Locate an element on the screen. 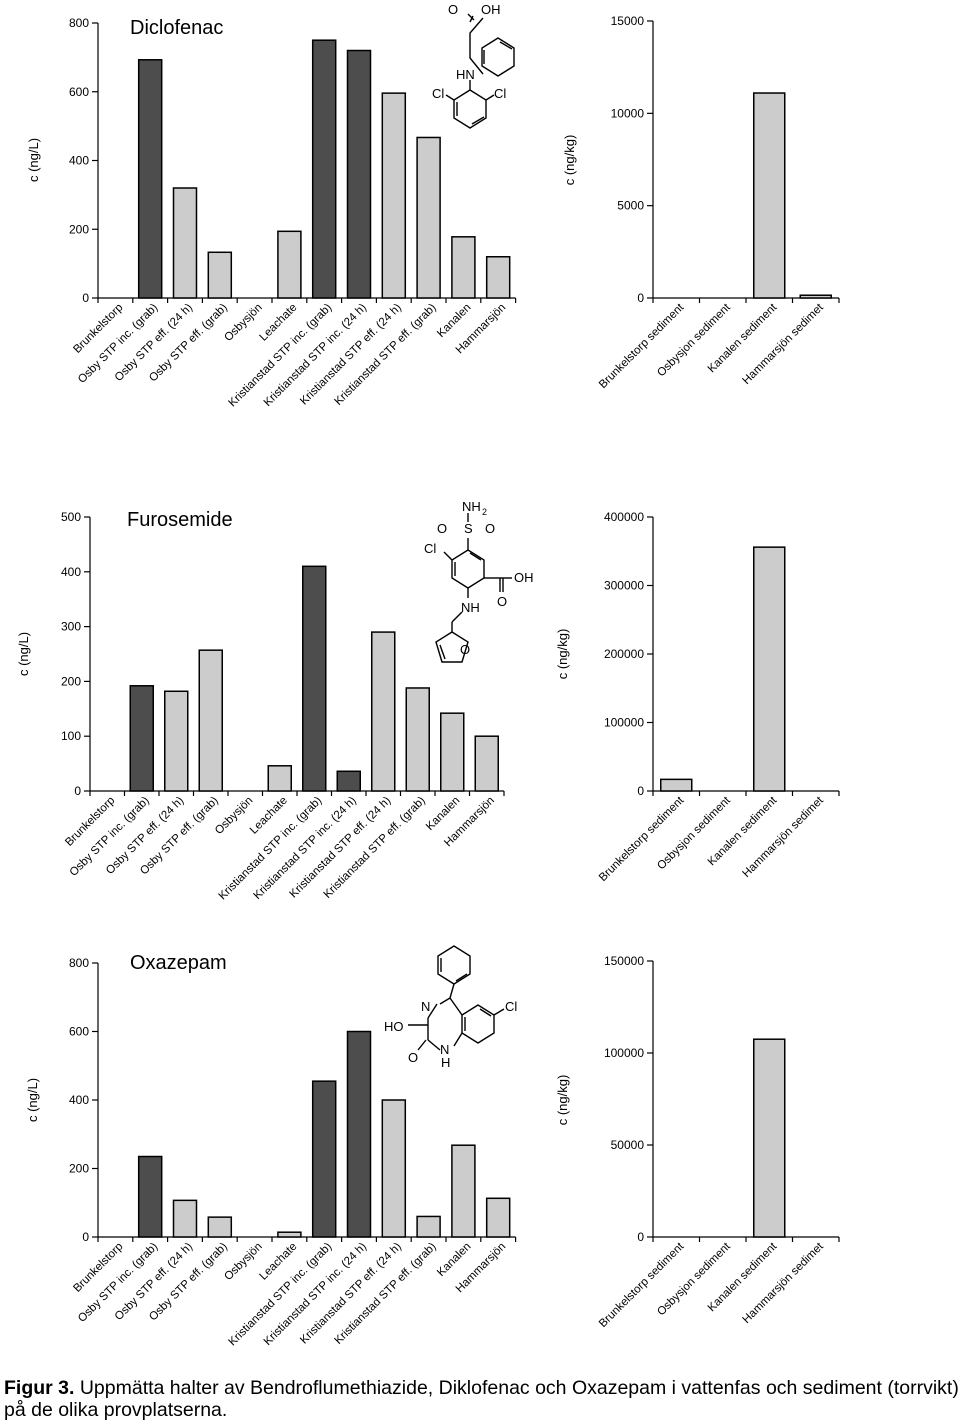 The image size is (960, 1426). y-tick-label: 100 is located at coordinates (71, 736).